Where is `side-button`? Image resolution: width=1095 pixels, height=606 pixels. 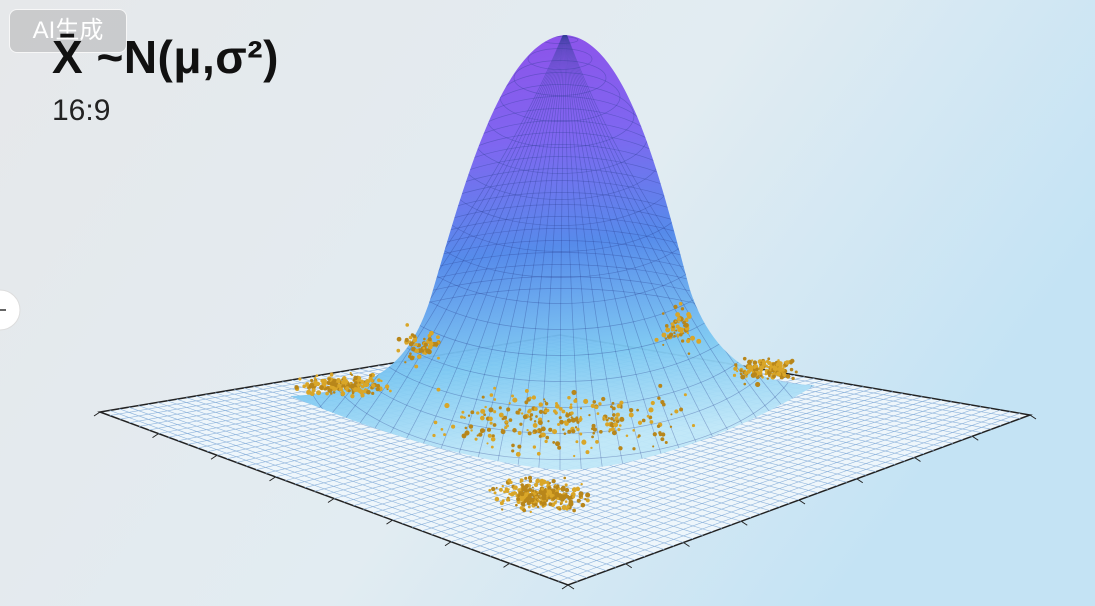 side-button is located at coordinates (10, 310).